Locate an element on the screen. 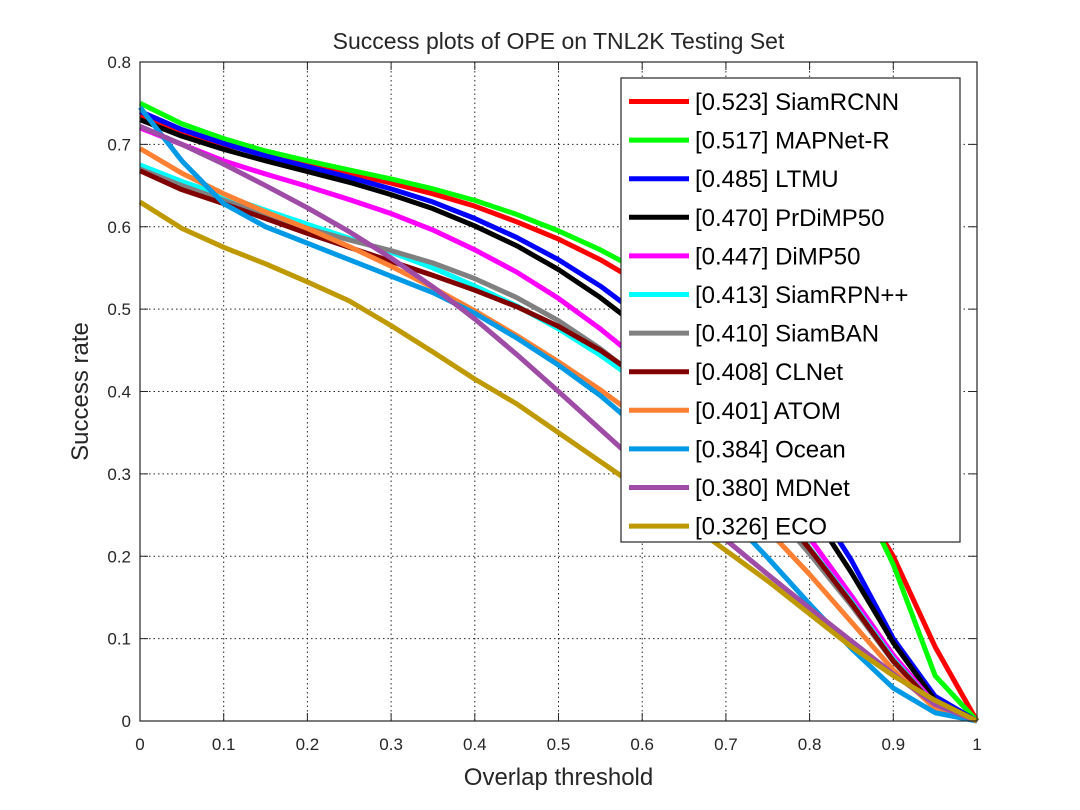 This screenshot has height=810, width=1080. y-axis-label: Success rate is located at coordinates (80, 391).